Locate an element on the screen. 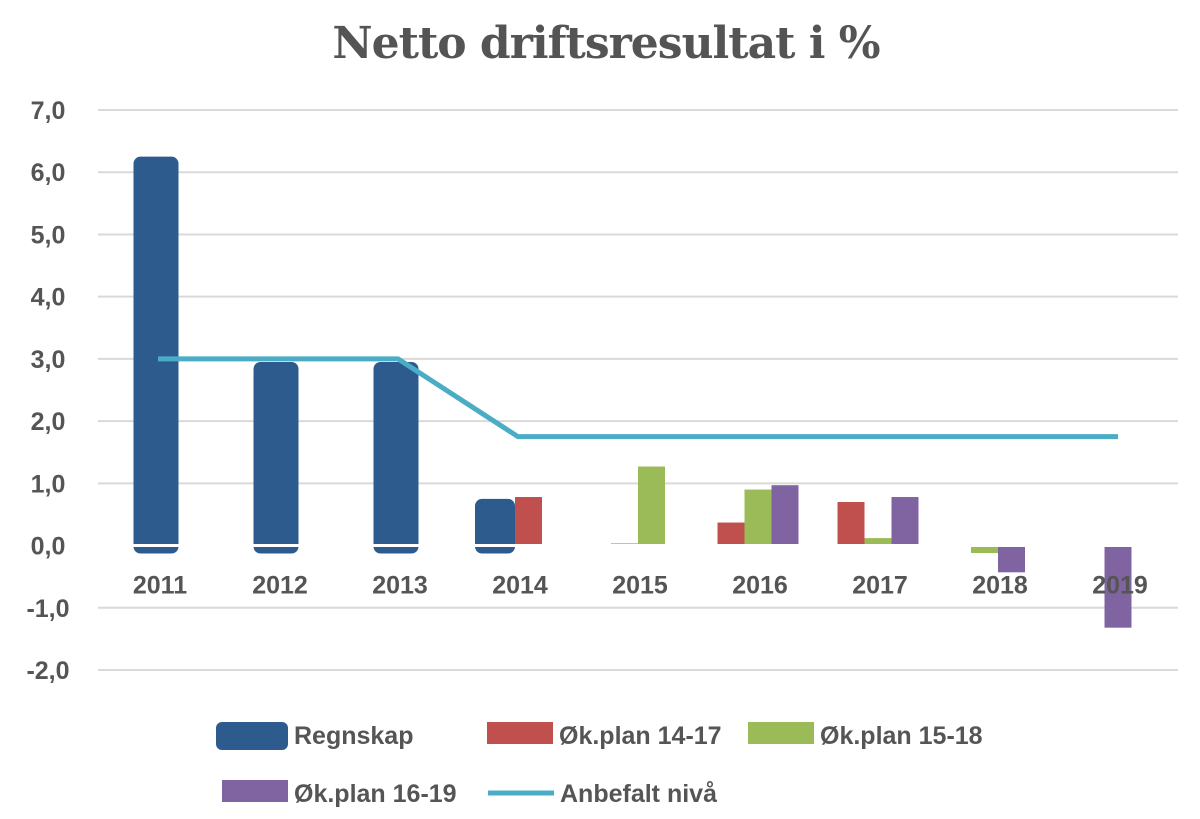 This screenshot has height=819, width=1200. y-tick-label: 4,0 is located at coordinates (48, 298).